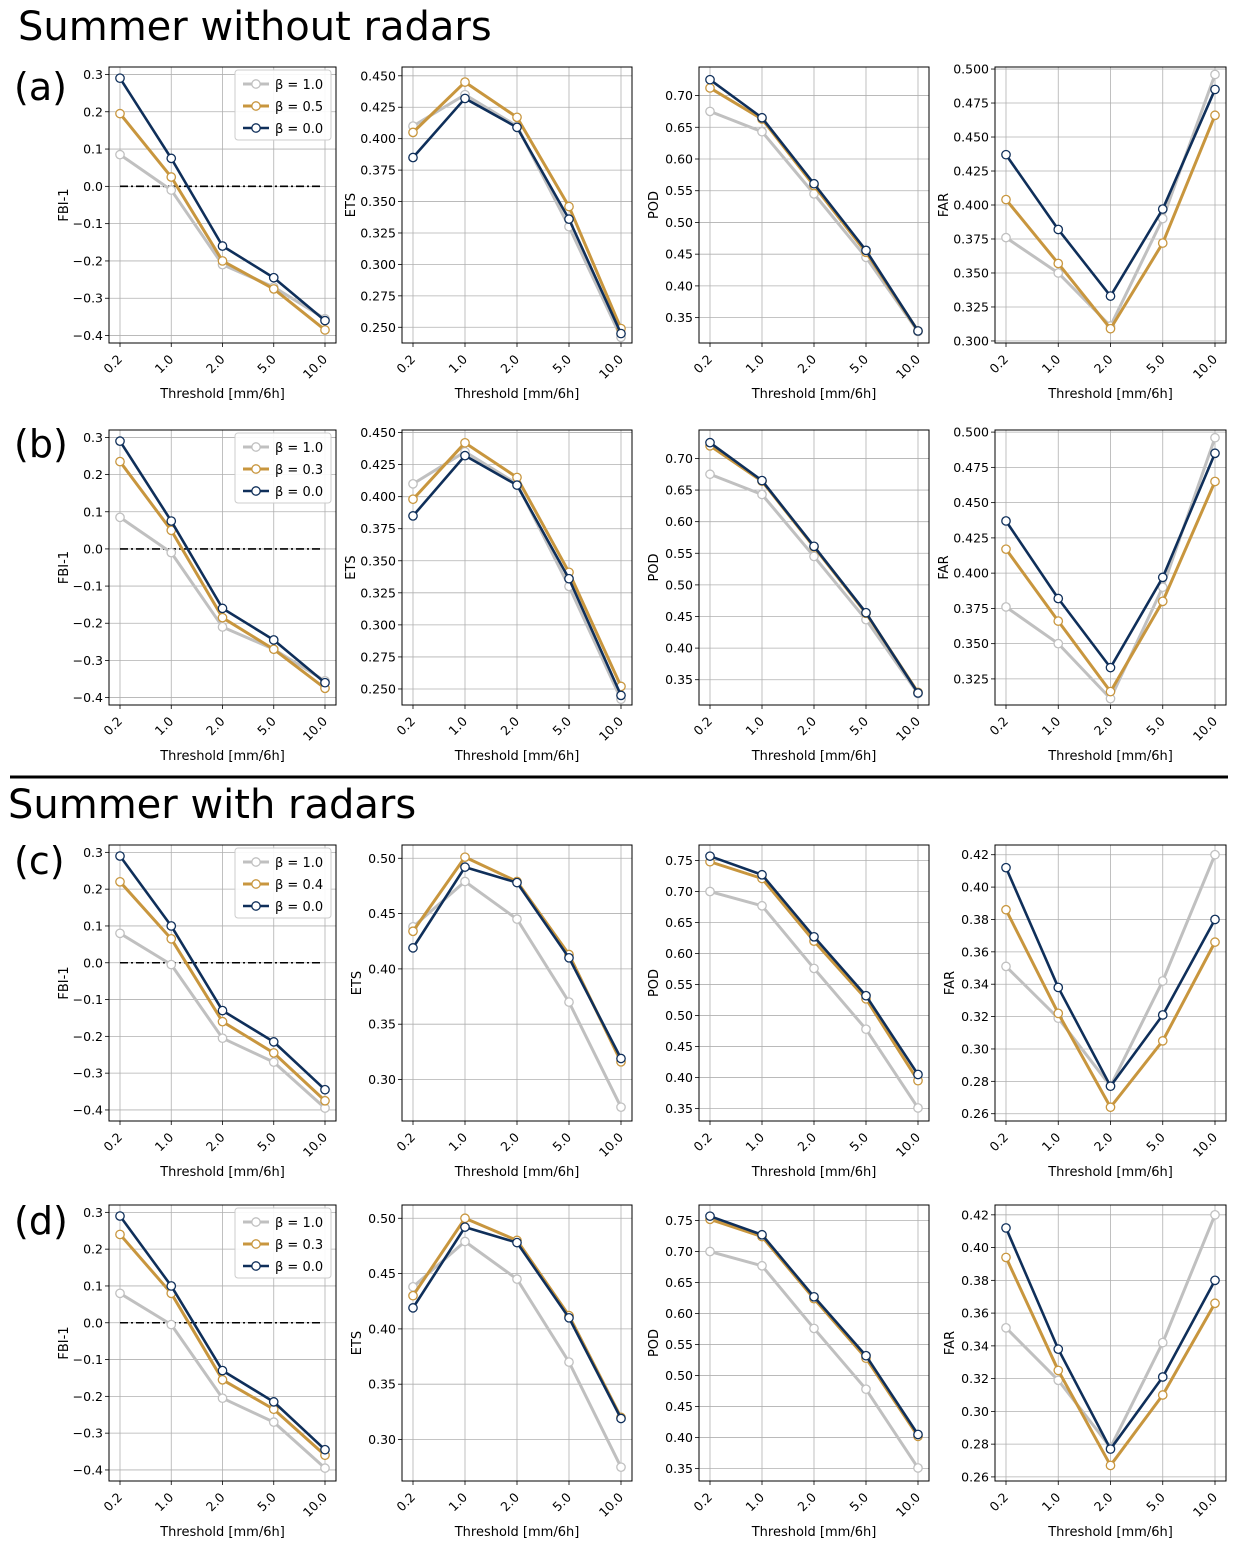  Describe the element at coordinates (975, 1476) in the screenshot. I see `y-tick-label: 0.26` at that location.